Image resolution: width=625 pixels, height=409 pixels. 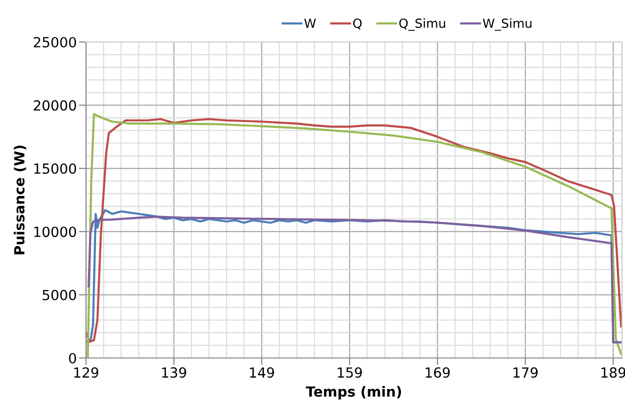 I want to click on y-tick-label: 20000, so click(x=55, y=105).